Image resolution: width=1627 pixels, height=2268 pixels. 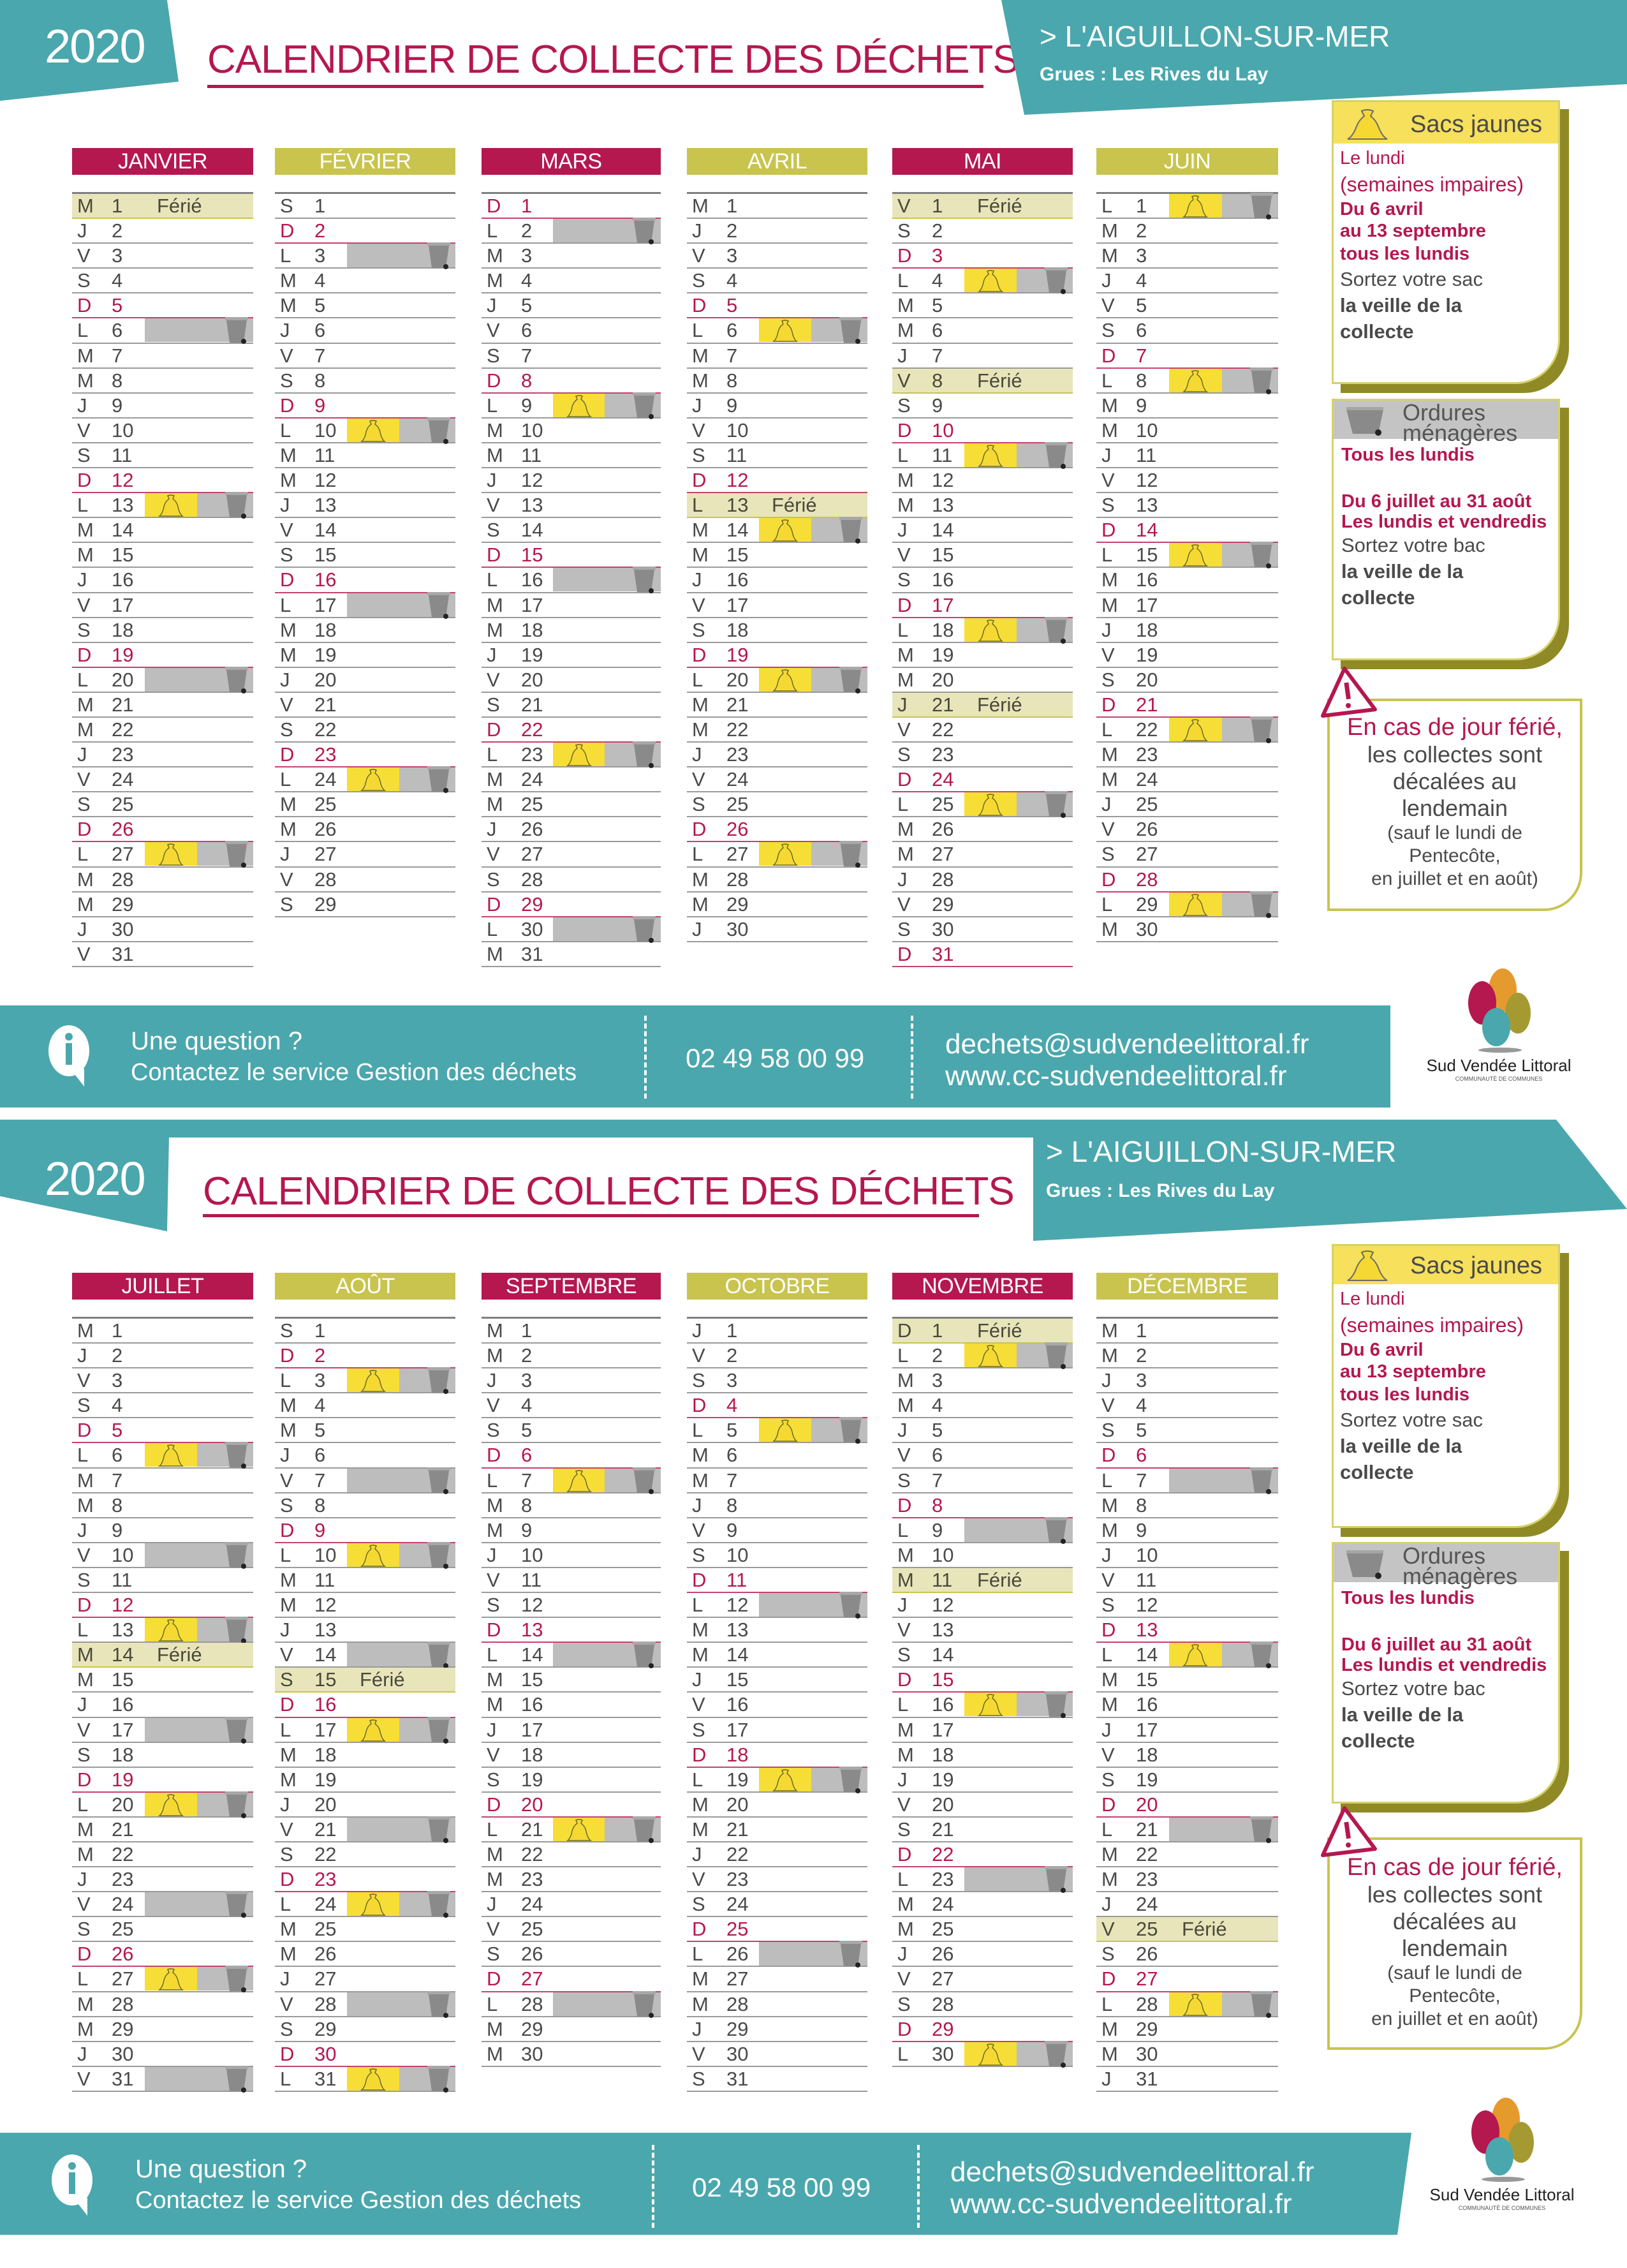 What do you see at coordinates (571, 481) in the screenshot?
I see `day-row: J 12` at bounding box center [571, 481].